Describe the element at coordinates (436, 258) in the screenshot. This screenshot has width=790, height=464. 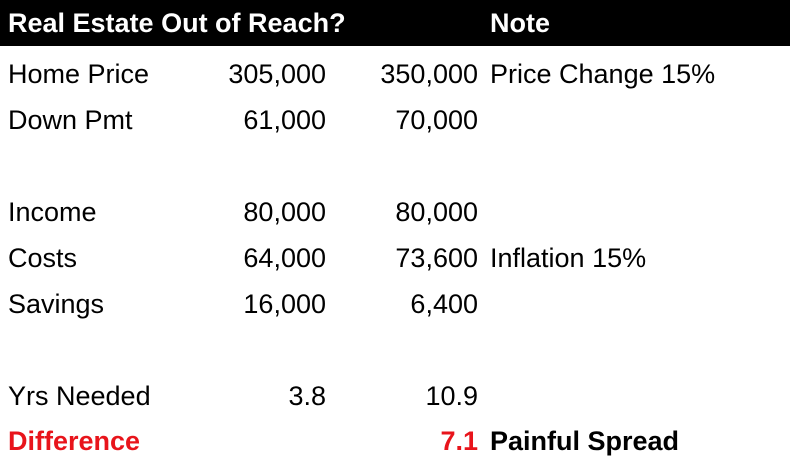
I see `cell-value-2: 73,600` at that location.